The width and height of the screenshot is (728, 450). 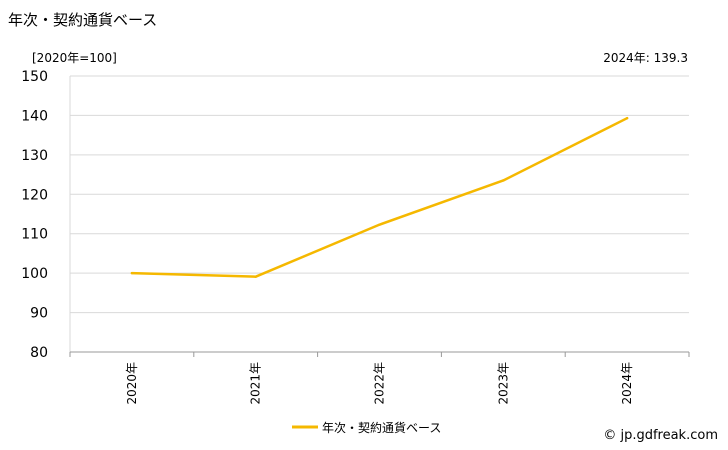 I want to click on legend-label: 年次・契約通貨ベース, so click(x=381, y=427).